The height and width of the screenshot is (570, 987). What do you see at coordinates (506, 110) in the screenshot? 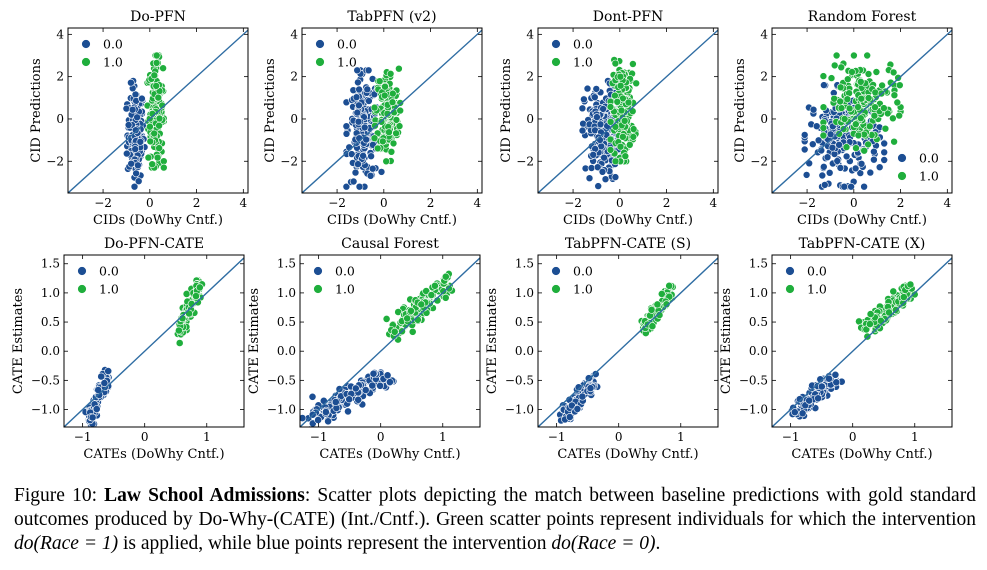
I see `y-axis-label: CID Predictions` at bounding box center [506, 110].